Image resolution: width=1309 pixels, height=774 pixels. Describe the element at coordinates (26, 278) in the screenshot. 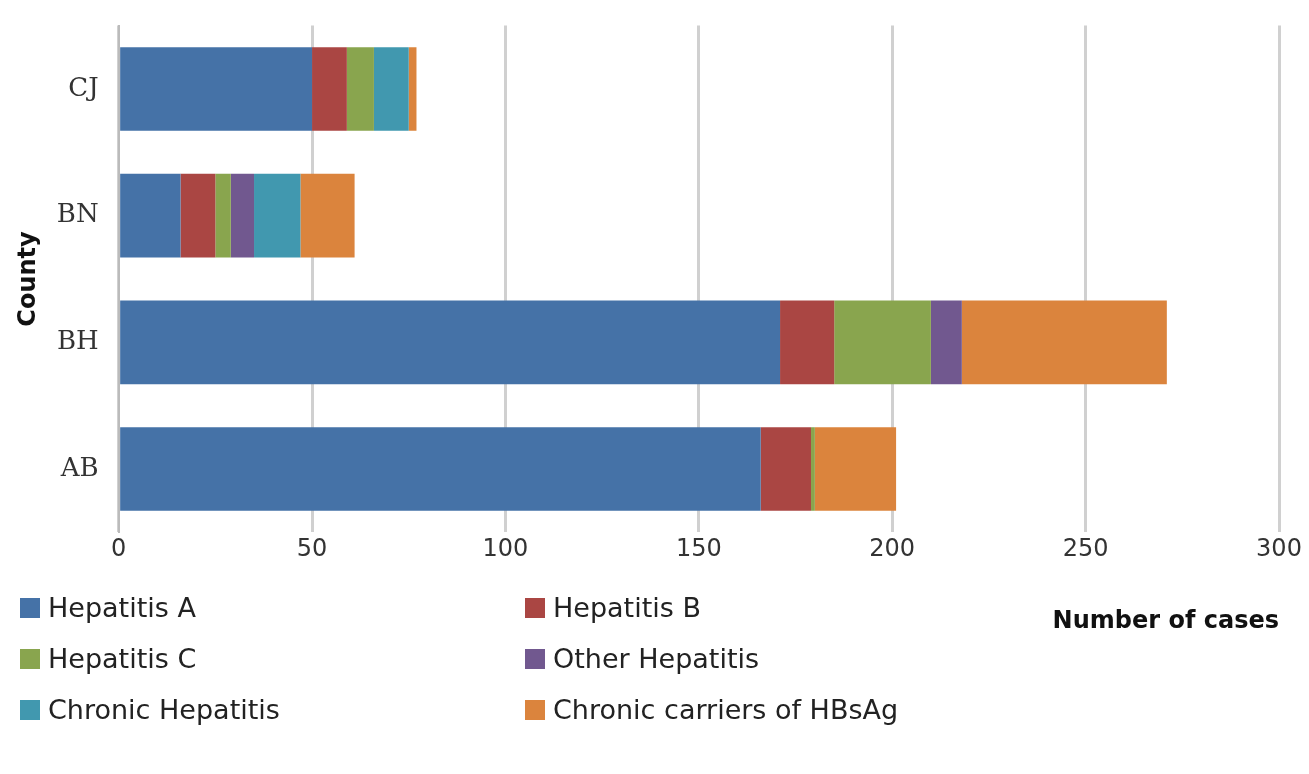

I see `y-axis-title: County` at that location.